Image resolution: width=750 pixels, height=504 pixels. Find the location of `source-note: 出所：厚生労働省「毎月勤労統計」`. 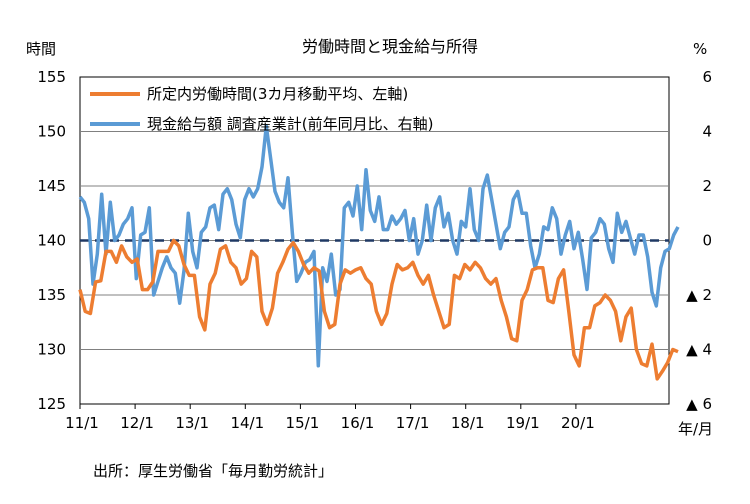

source-note: 出所：厚生労働省「毎月勤労統計」 is located at coordinates (213, 471).